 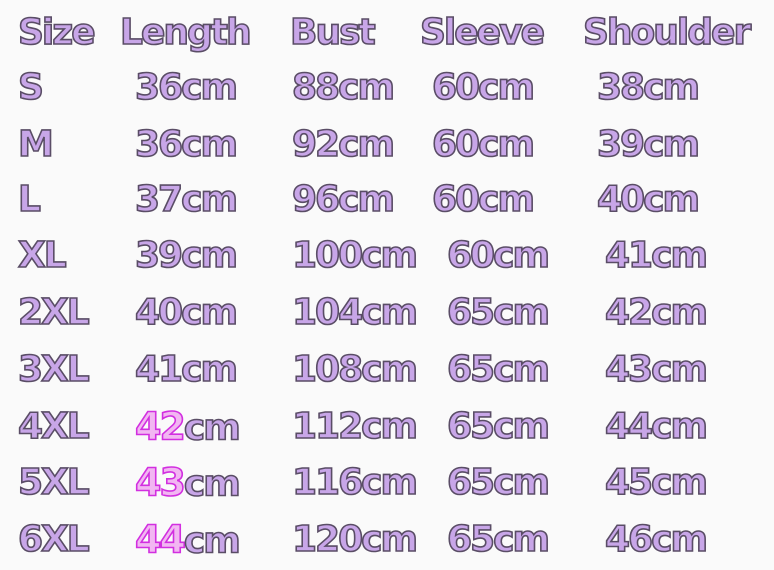 What do you see at coordinates (343, 144) in the screenshot?
I see `bust-value: 92cm` at bounding box center [343, 144].